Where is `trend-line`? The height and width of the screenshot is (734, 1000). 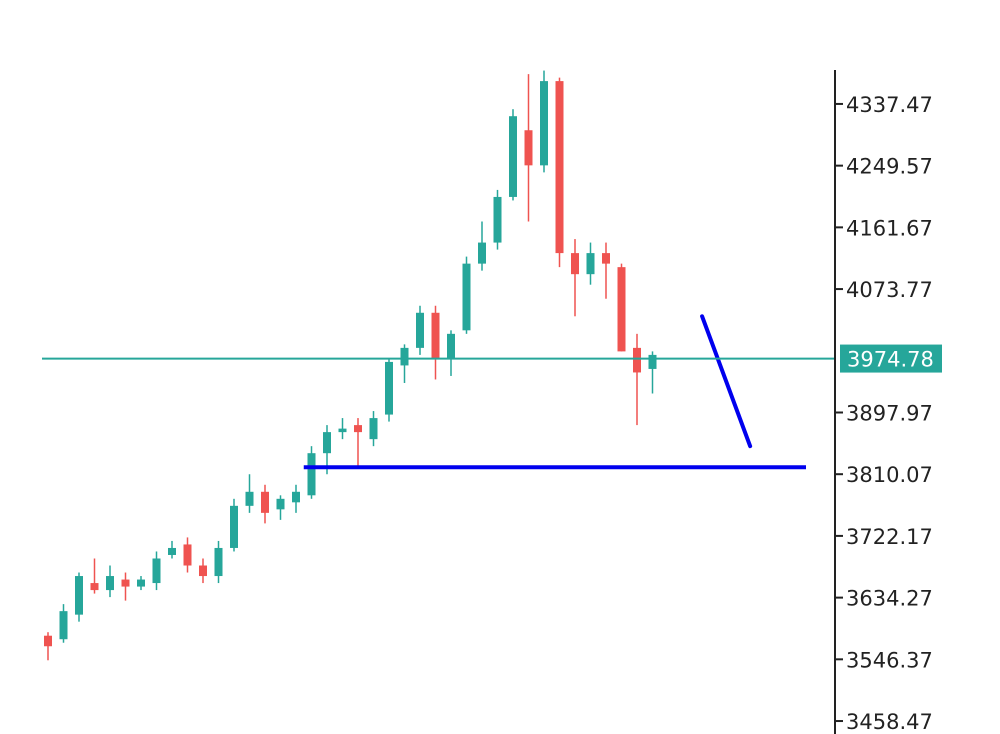 trend-line is located at coordinates (726, 381).